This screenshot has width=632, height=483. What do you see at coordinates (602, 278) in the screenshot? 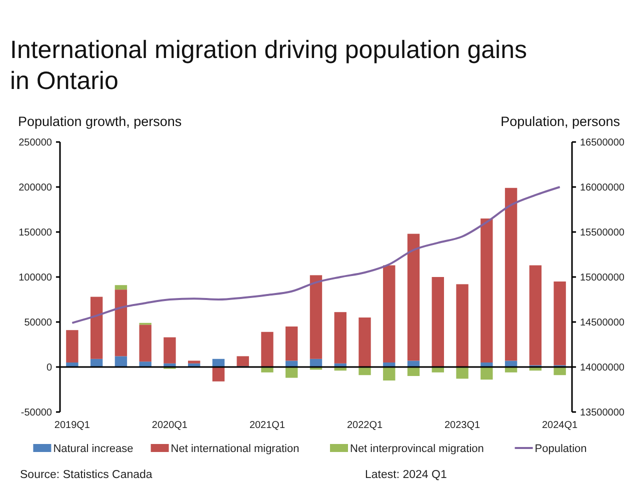
I see `y2-tick-label: 15000000` at bounding box center [602, 278].